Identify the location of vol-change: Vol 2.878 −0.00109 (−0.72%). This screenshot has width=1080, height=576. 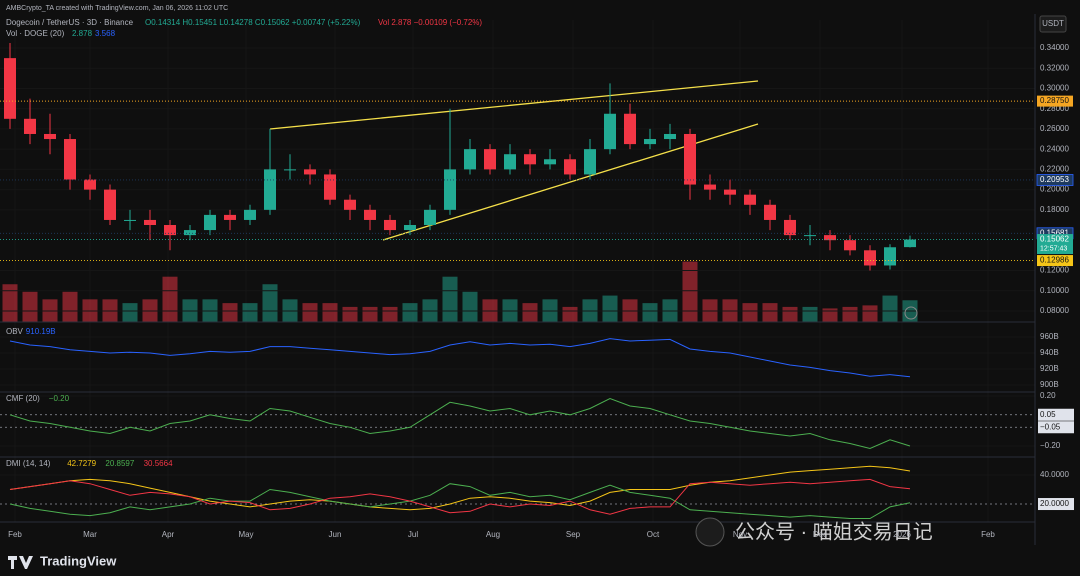
(430, 22).